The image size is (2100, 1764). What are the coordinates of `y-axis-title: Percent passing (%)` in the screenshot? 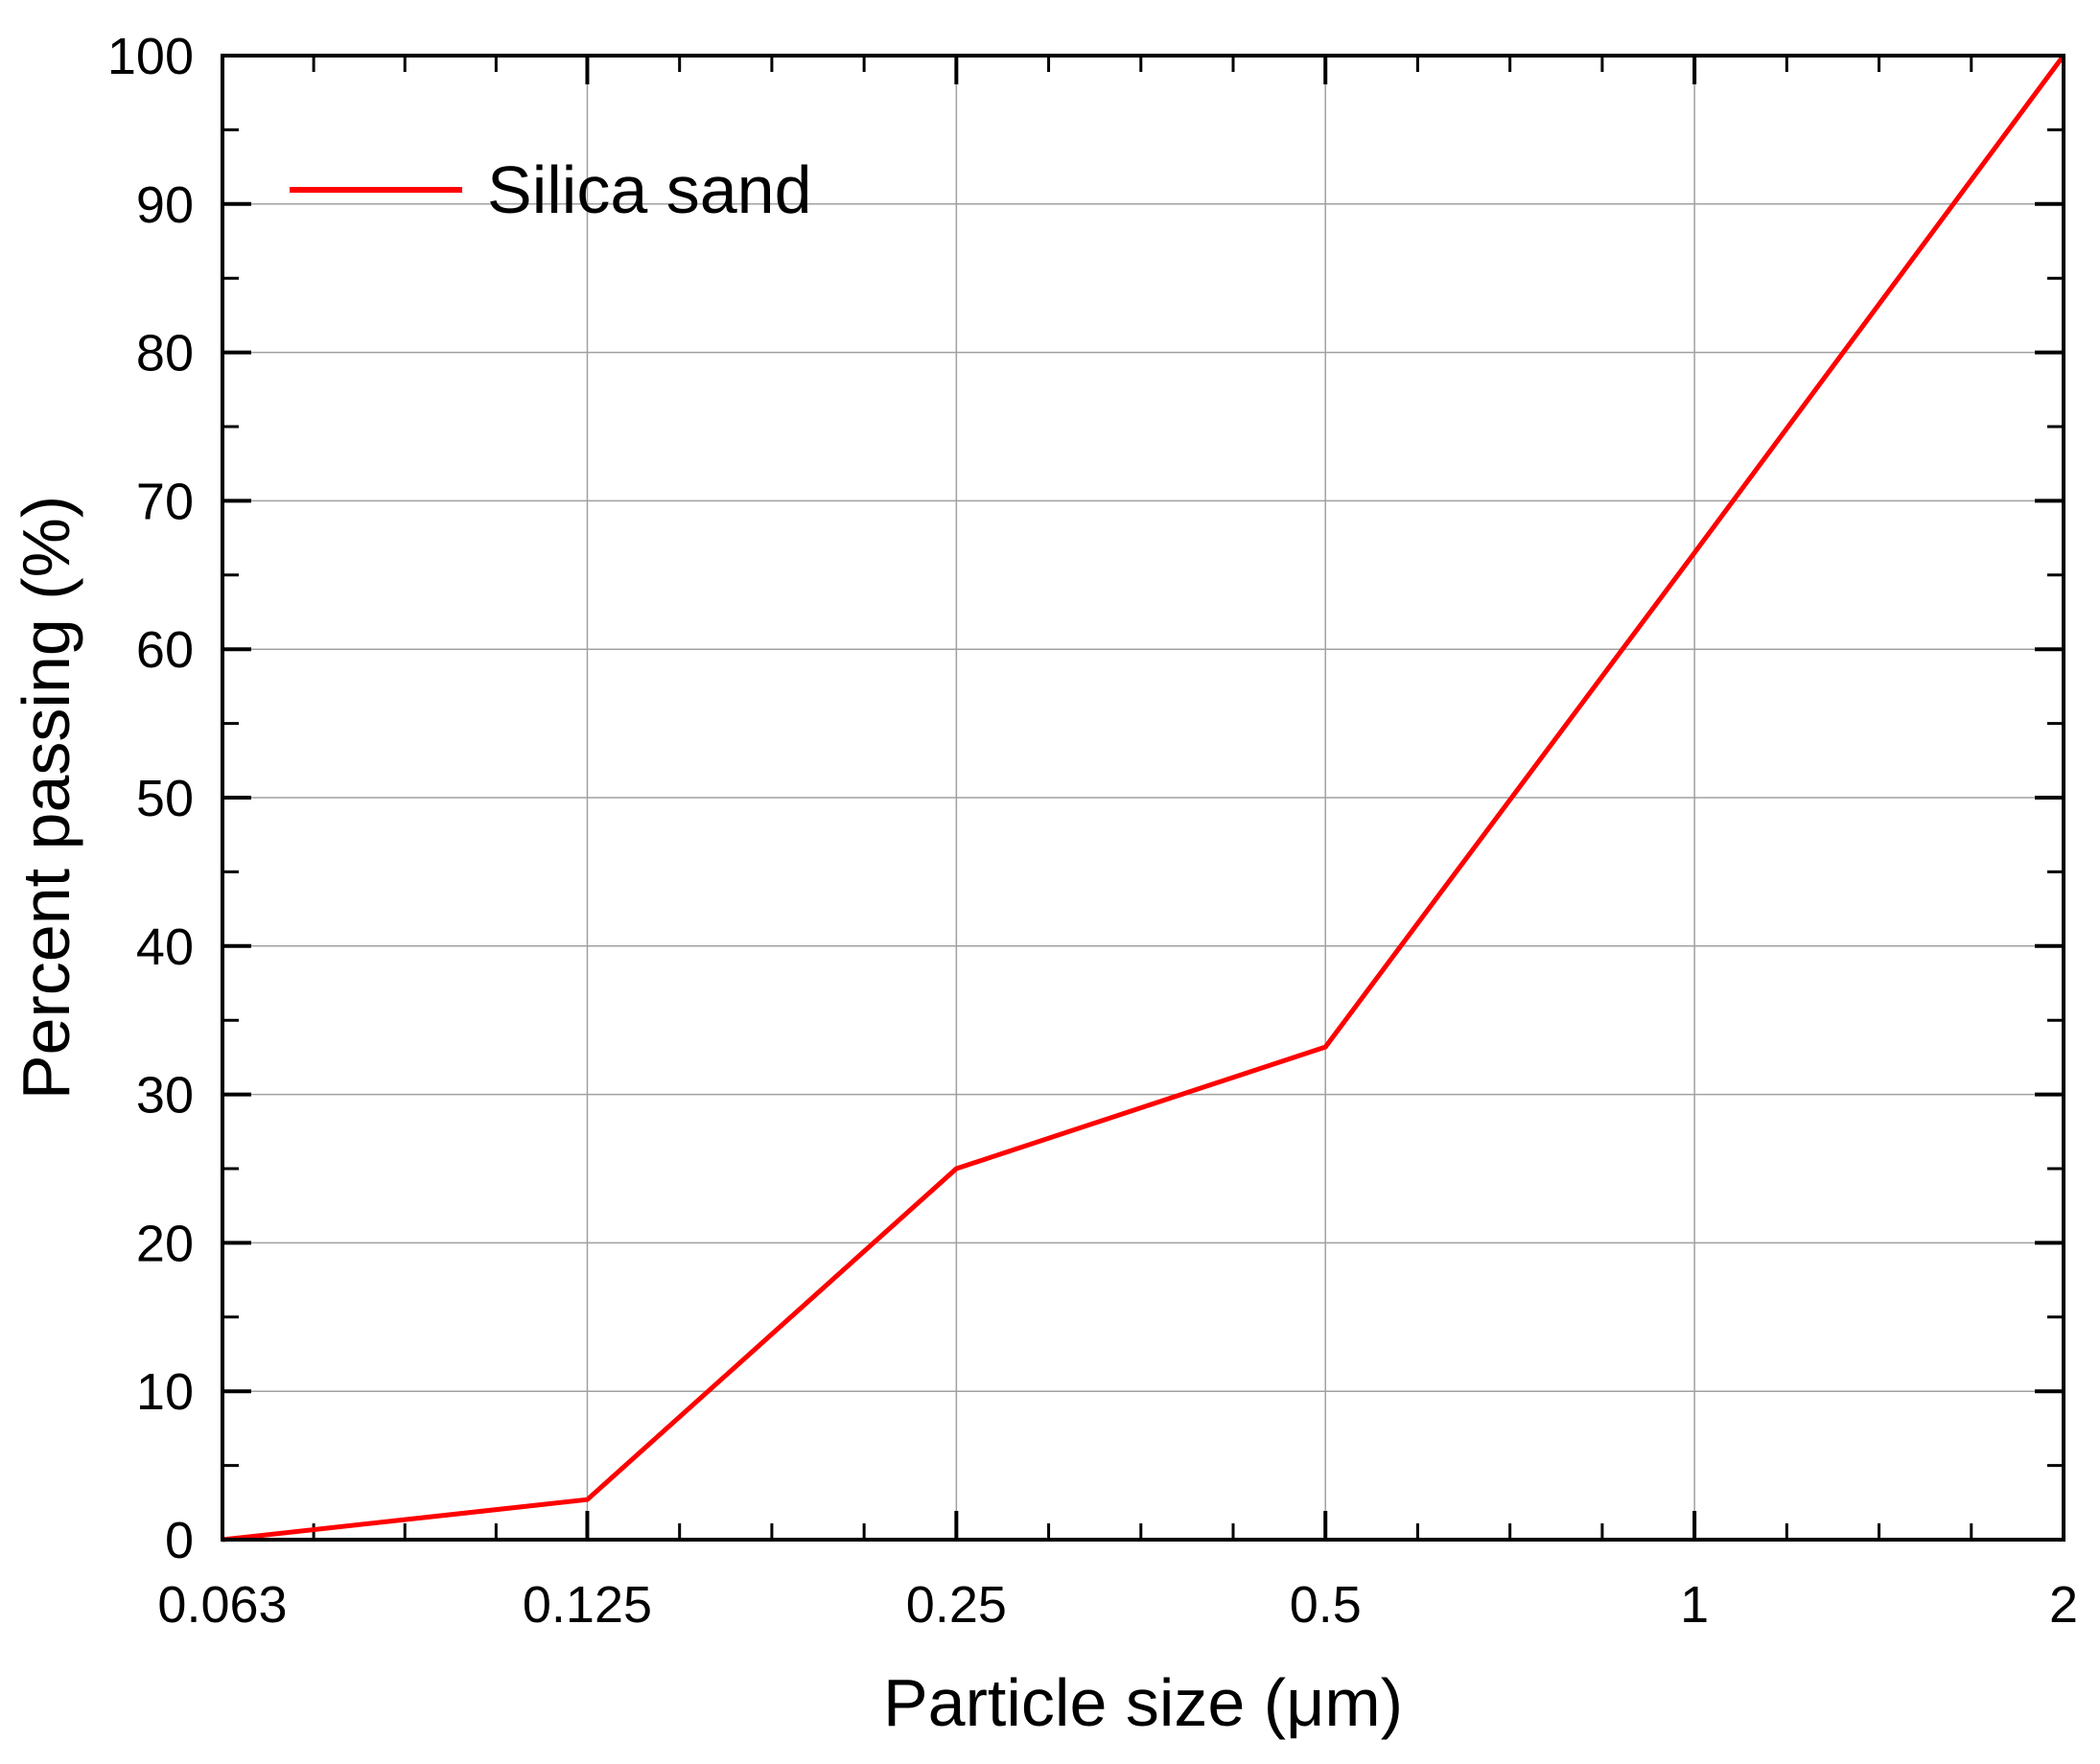 It's located at (46, 798).